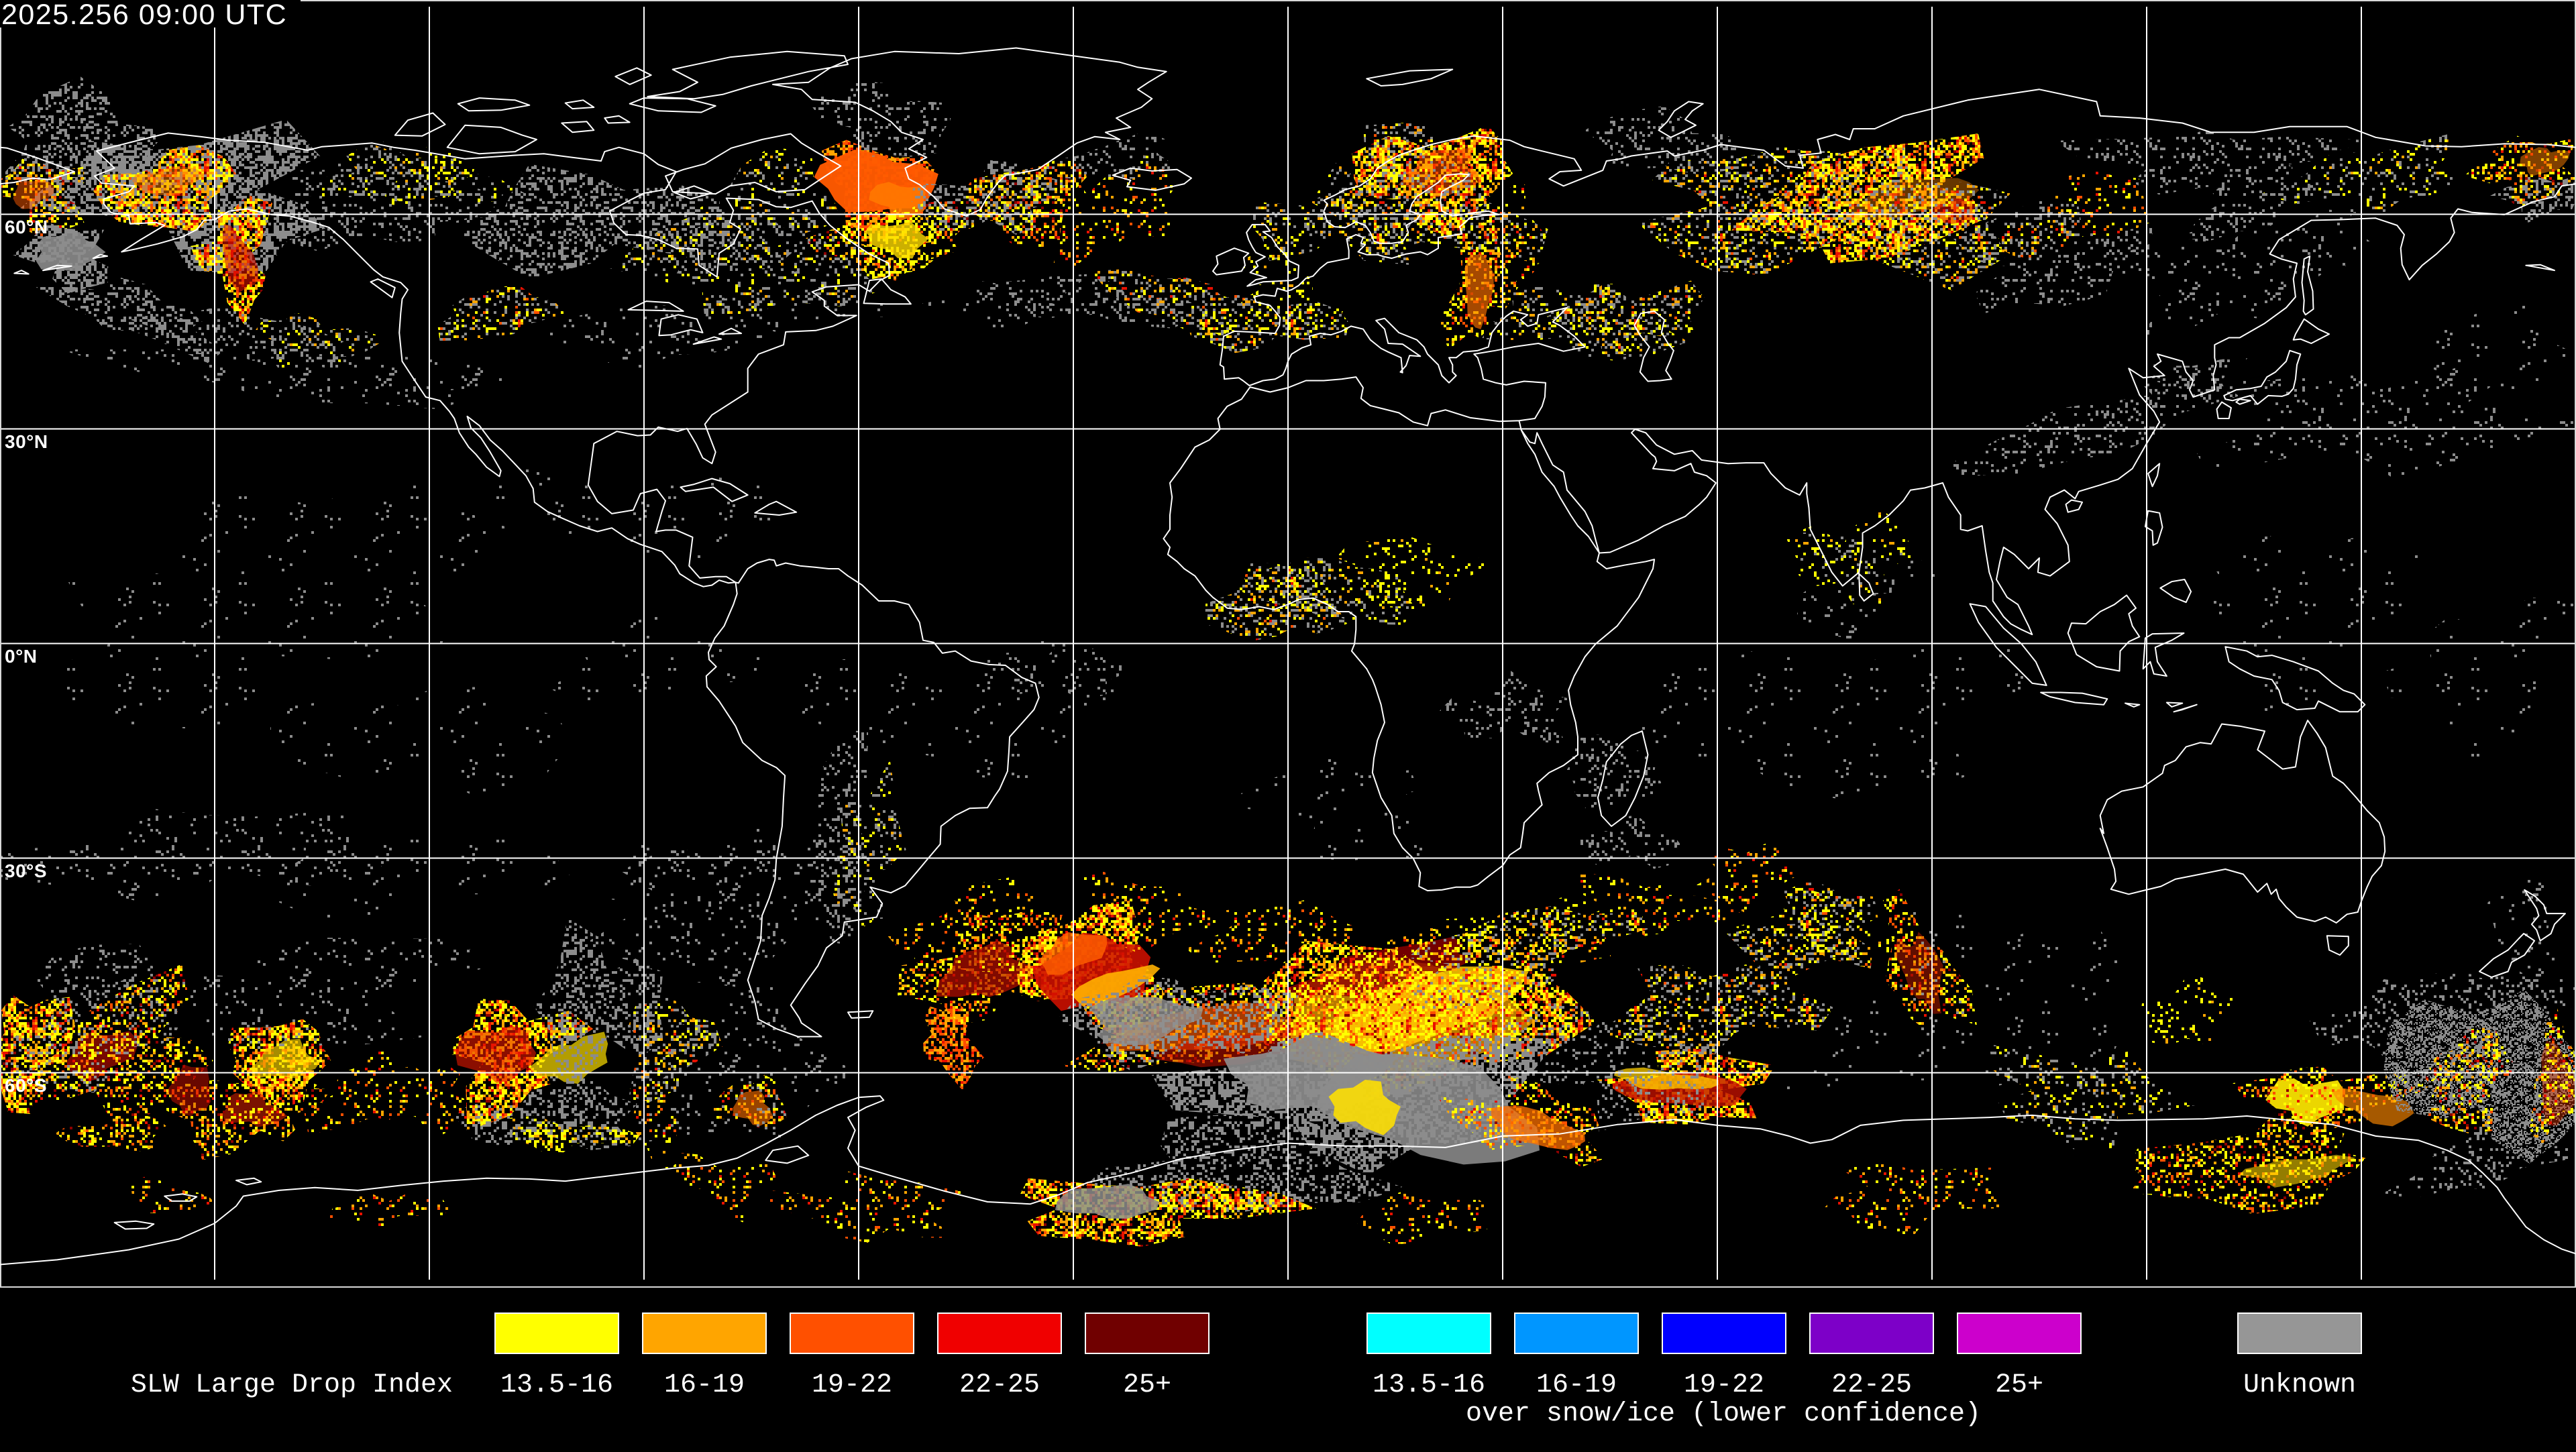 The height and width of the screenshot is (1452, 2576). I want to click on svg-text: 0°N, so click(21, 656).